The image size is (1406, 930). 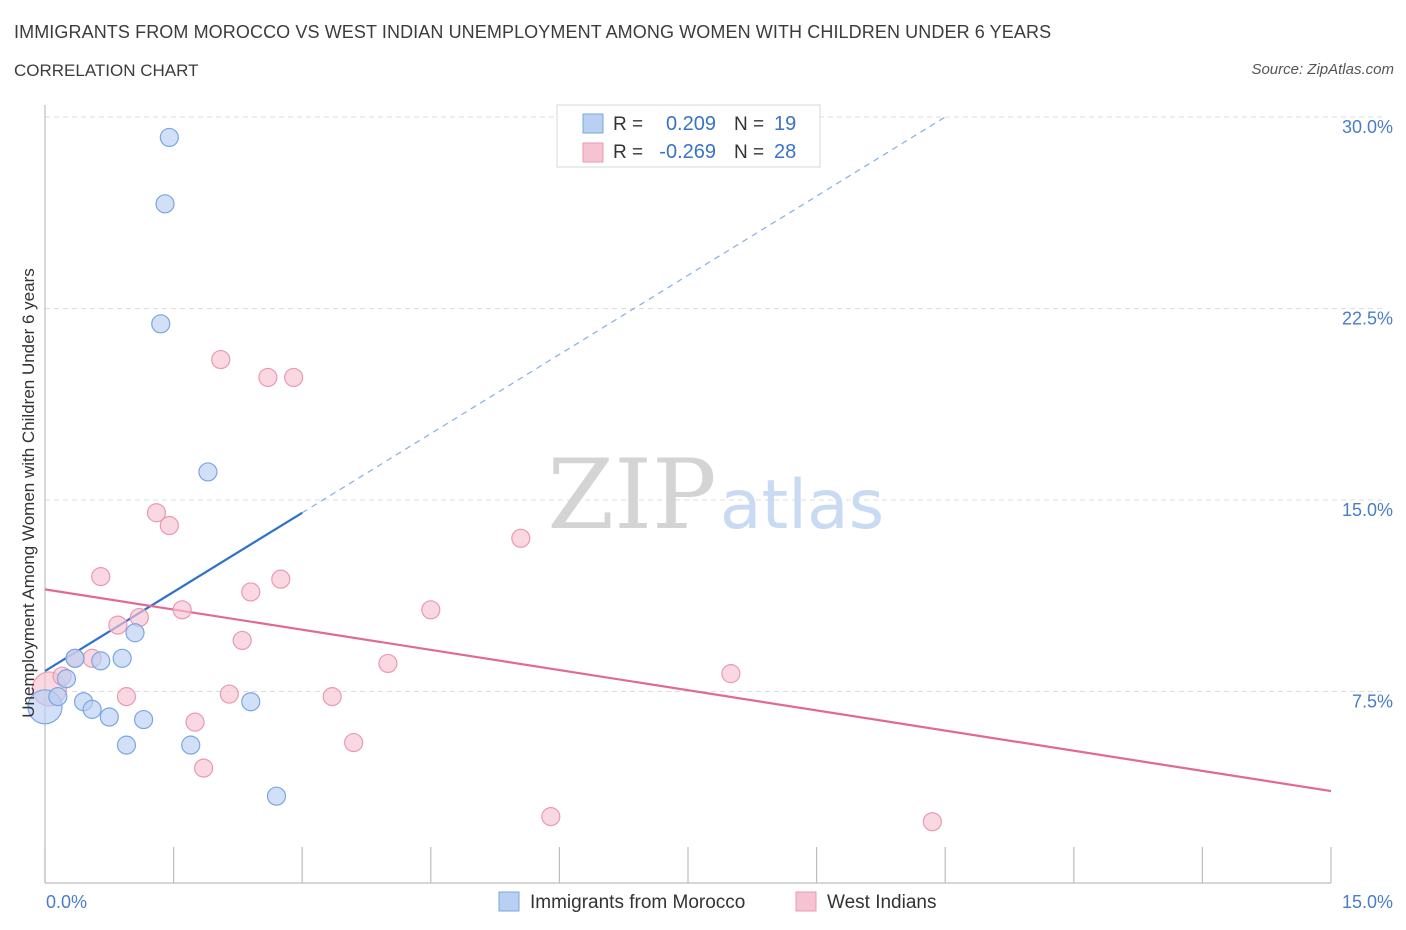 What do you see at coordinates (1322, 69) in the screenshot?
I see `source-label: Source: ZipAtlas.com` at bounding box center [1322, 69].